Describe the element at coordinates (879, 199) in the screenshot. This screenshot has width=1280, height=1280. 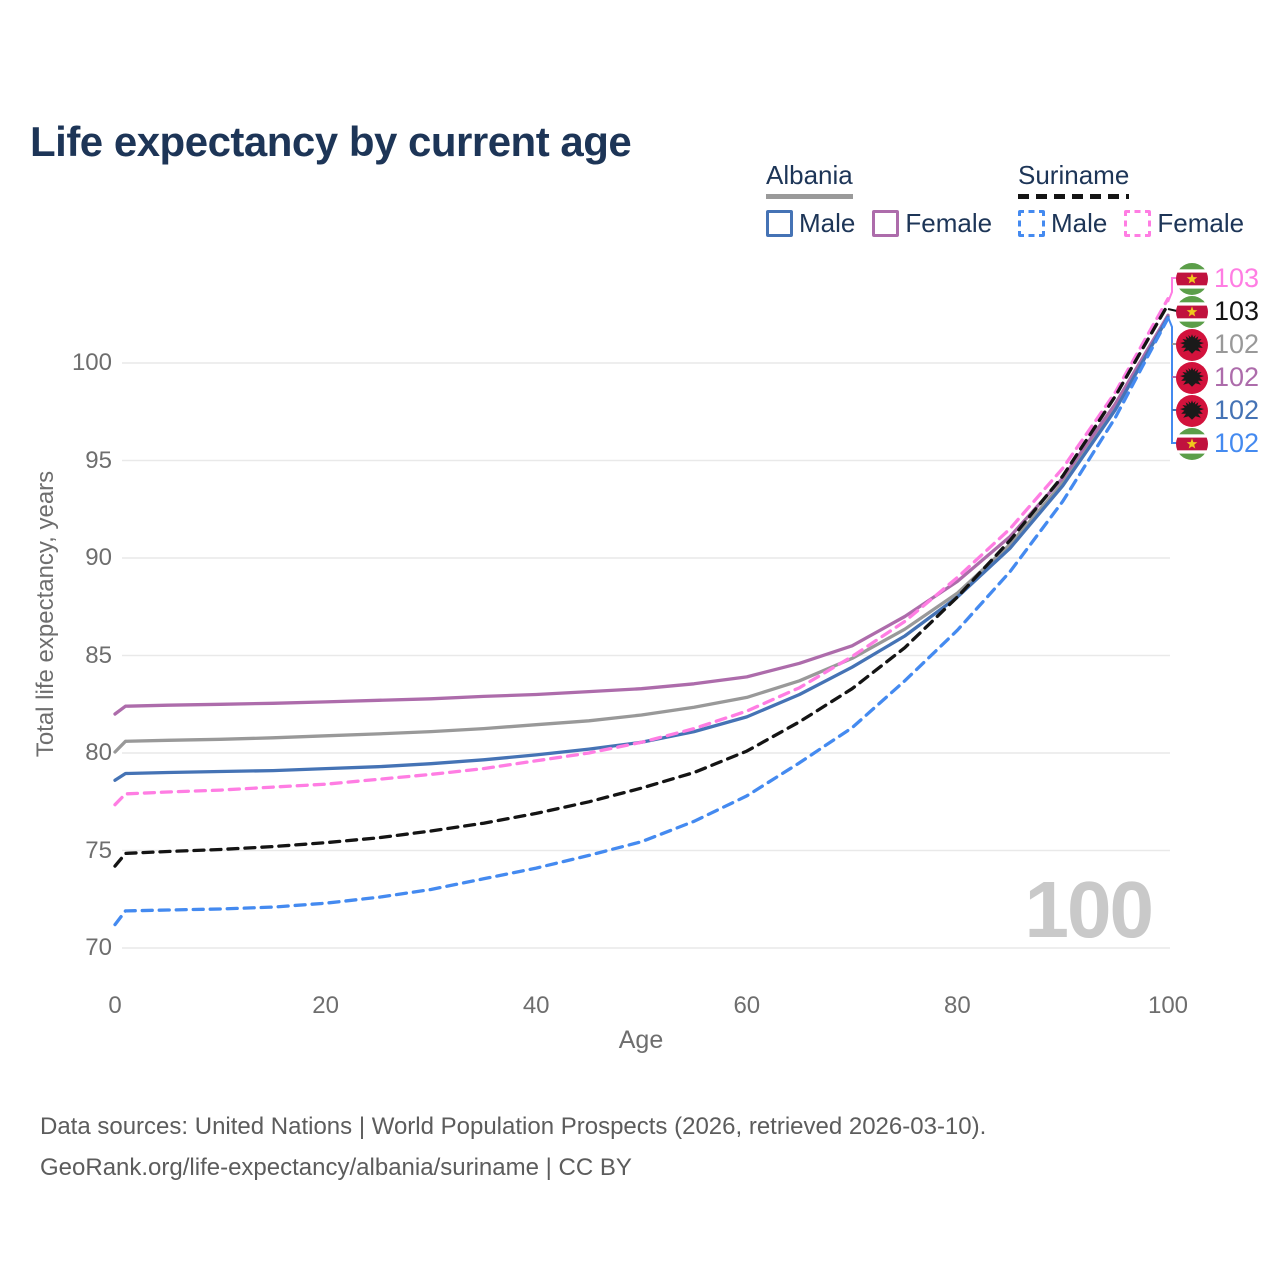
I see `legend-group-albania: Albania Male Female` at that location.